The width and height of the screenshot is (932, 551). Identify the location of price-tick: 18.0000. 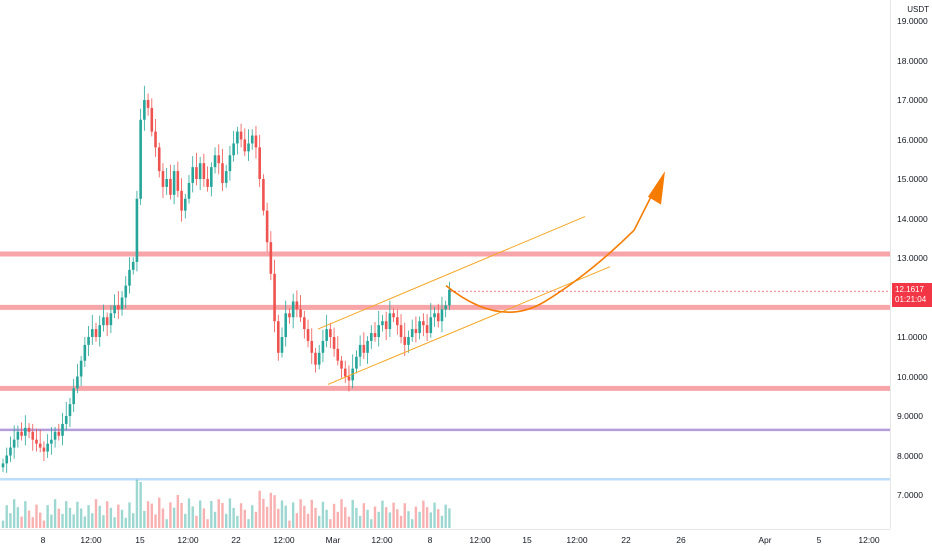
(912, 60).